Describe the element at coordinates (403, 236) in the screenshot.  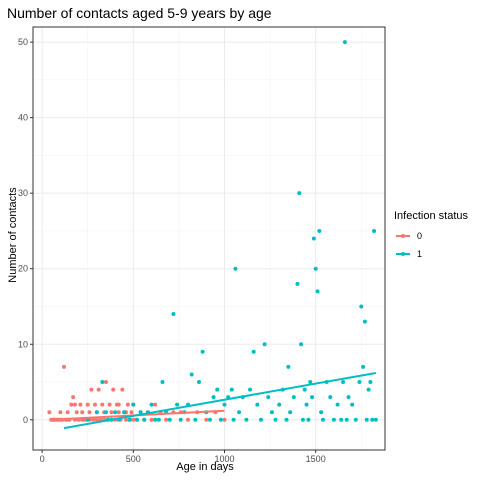
I see `legend-key-point` at that location.